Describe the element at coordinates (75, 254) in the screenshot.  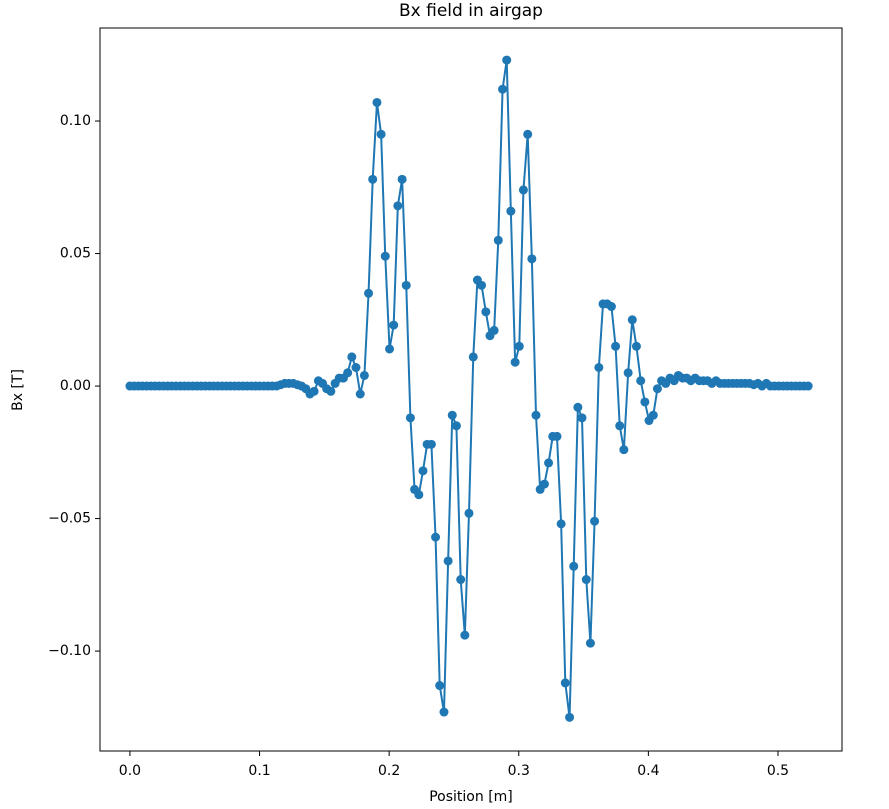
I see `y-tick-label: 0.05` at that location.